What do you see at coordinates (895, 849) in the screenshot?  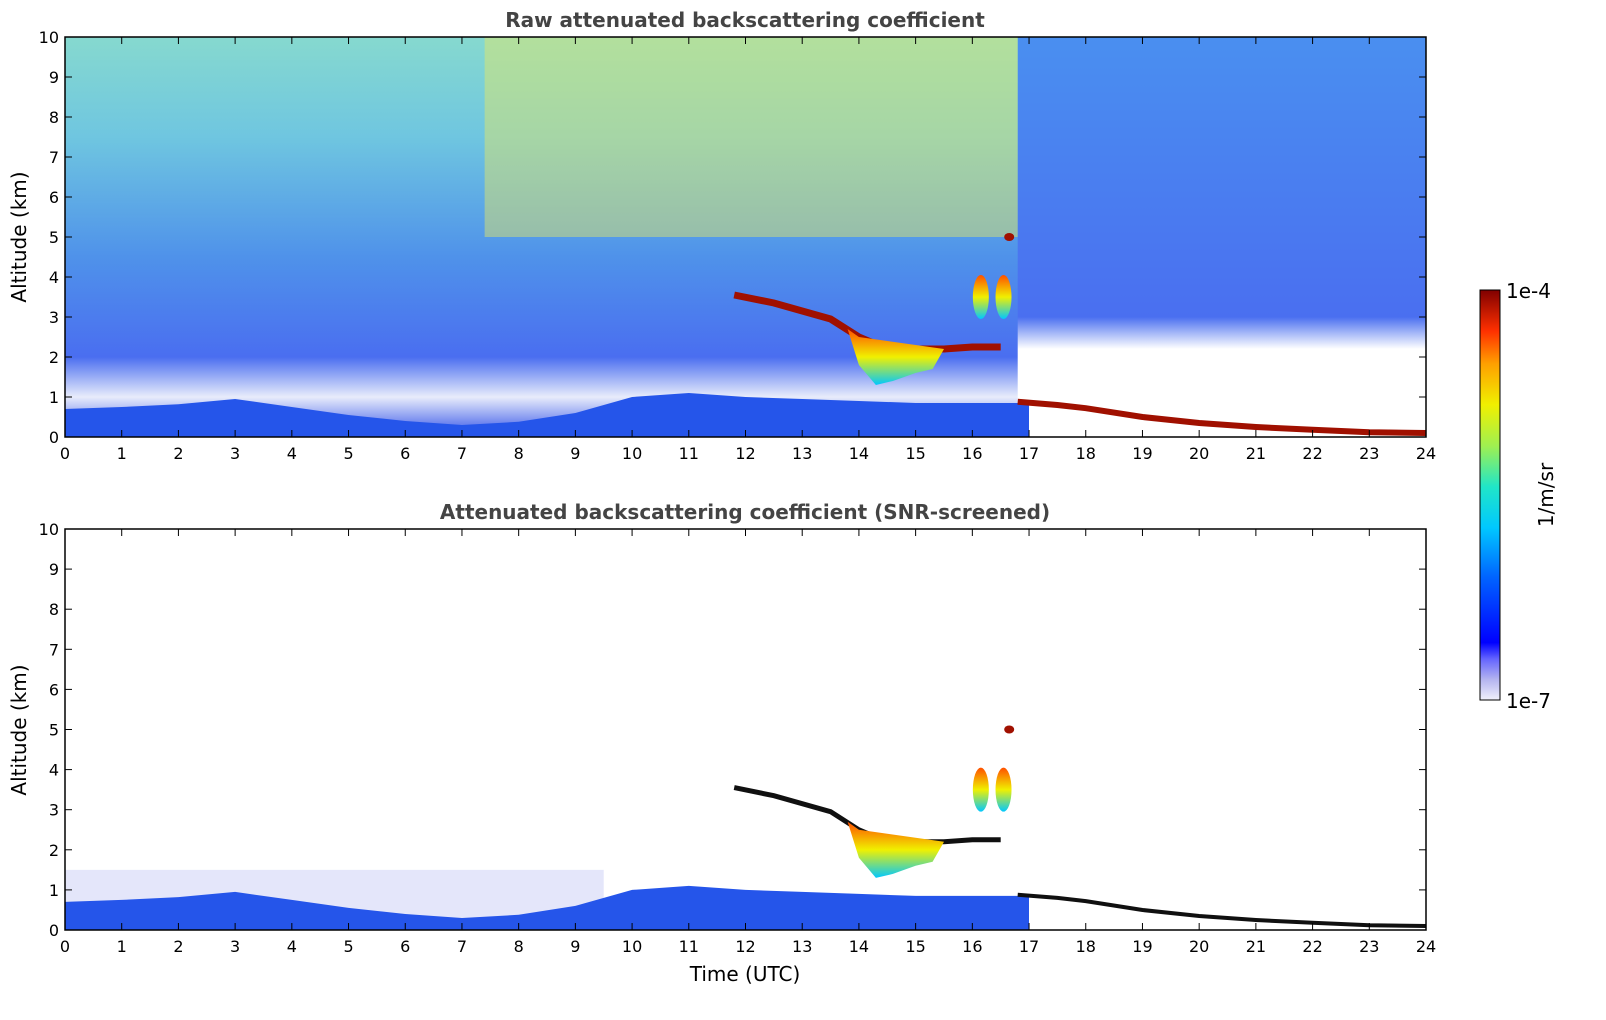 I see `screened-convective-core` at bounding box center [895, 849].